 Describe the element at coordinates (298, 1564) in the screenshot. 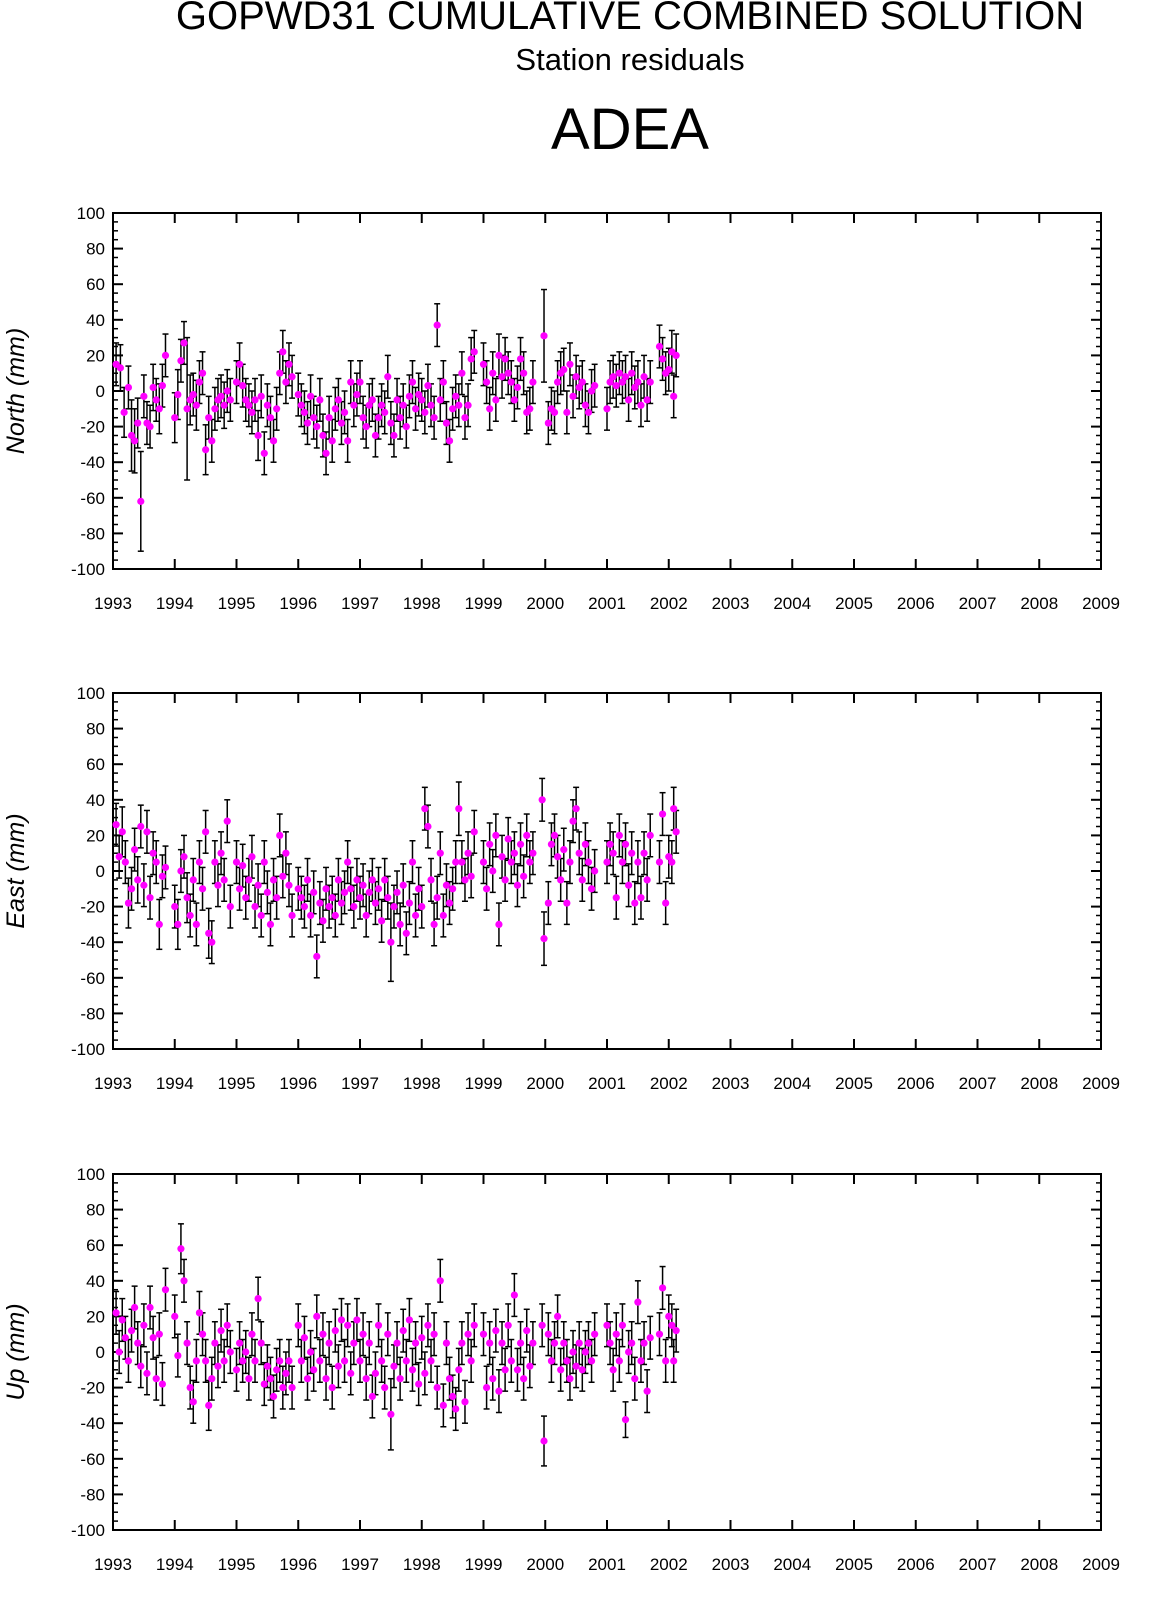

I see `x-tick-label: 1996` at that location.